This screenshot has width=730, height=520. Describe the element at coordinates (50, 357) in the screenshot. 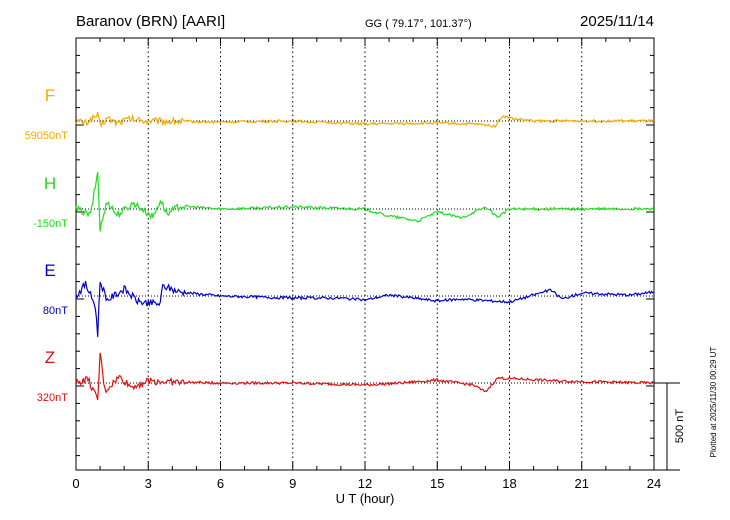

I see `trace-name-z: Z` at that location.